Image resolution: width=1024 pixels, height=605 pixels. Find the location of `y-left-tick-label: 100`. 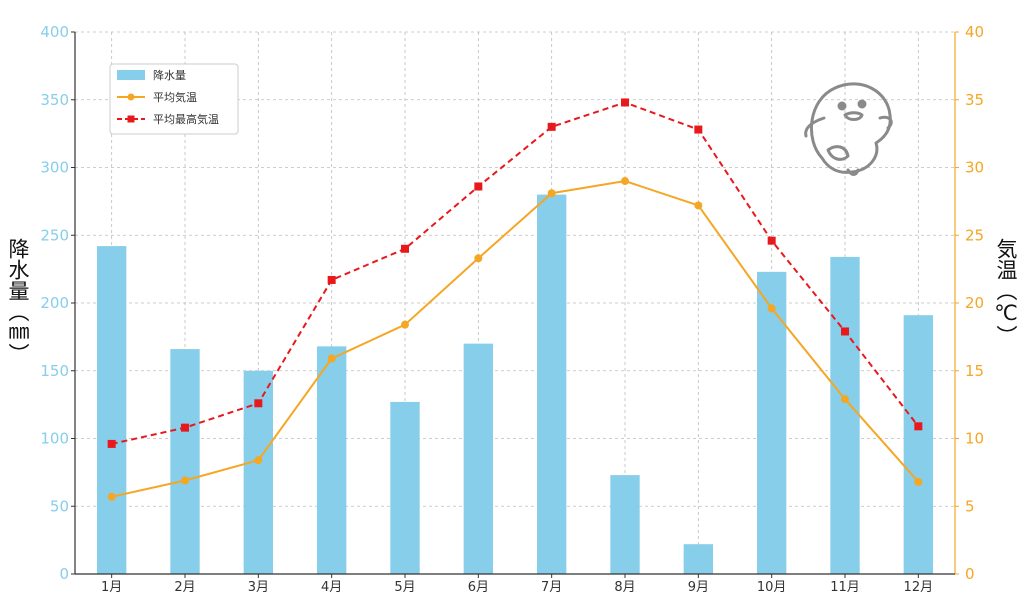

y-left-tick-label: 100 is located at coordinates (54, 439).